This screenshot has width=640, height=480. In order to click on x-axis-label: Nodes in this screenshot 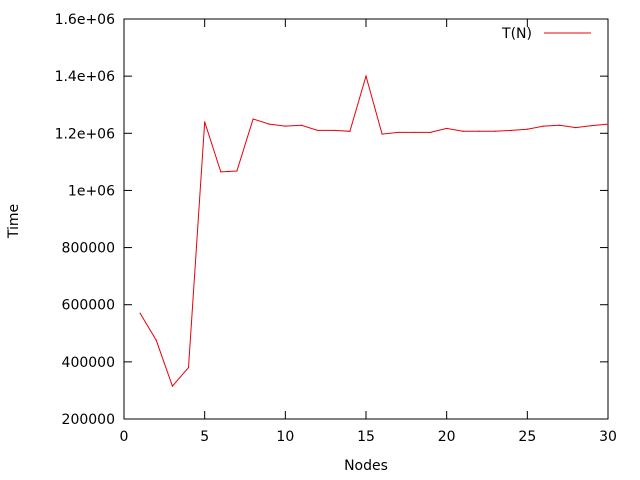, I will do `click(366, 466)`.